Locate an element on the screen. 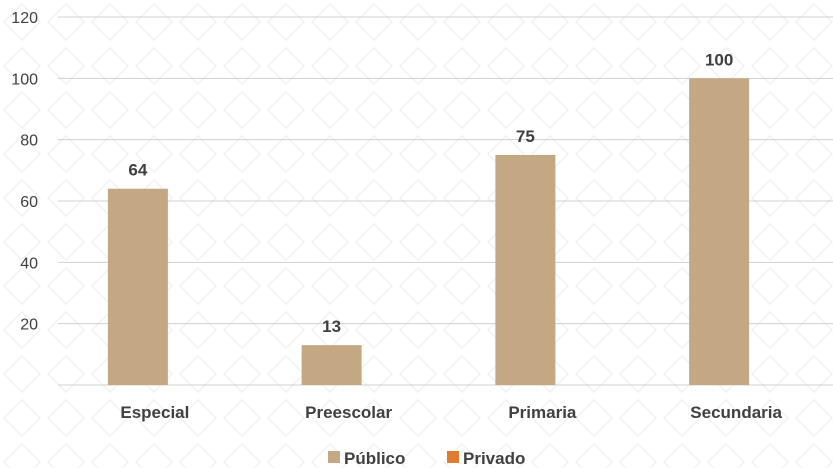 The height and width of the screenshot is (468, 833). legend-label: Público is located at coordinates (374, 458).